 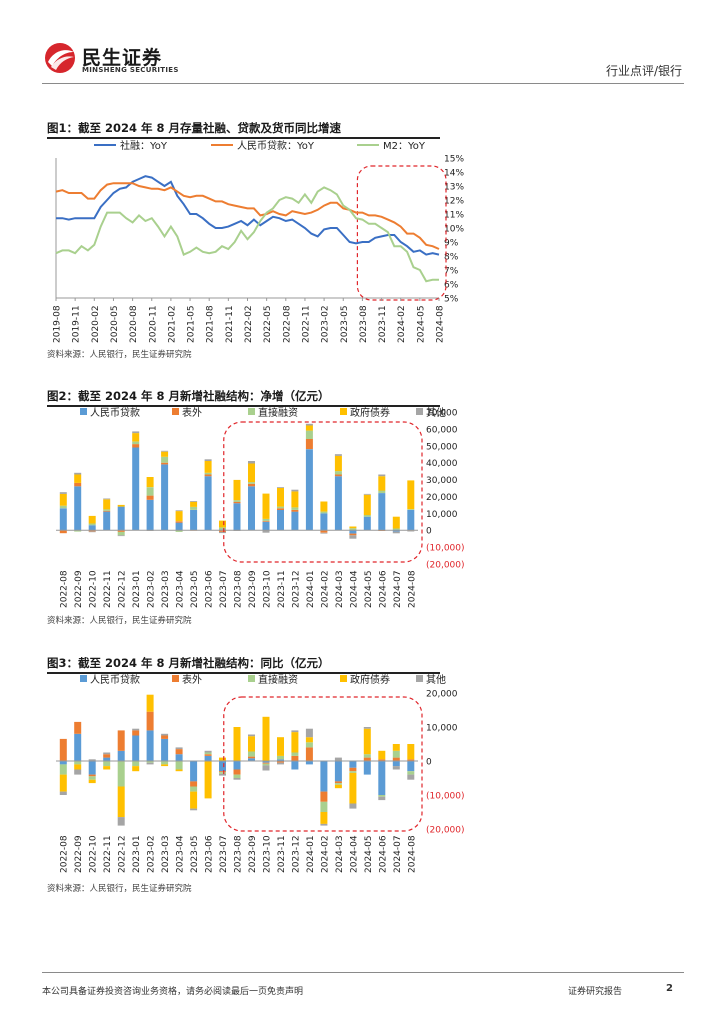 What do you see at coordinates (323, 764) in the screenshot?
I see `highlight-box` at bounding box center [323, 764].